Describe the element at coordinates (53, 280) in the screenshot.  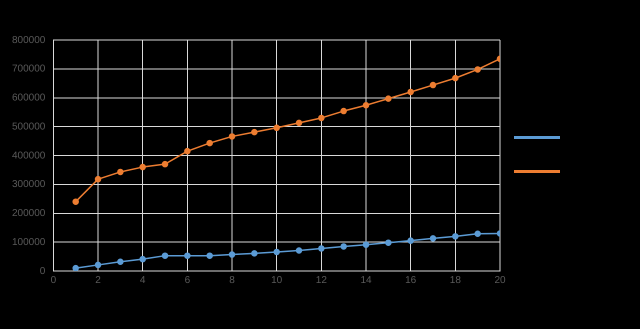
I see `x-tick-label: 0` at that location.